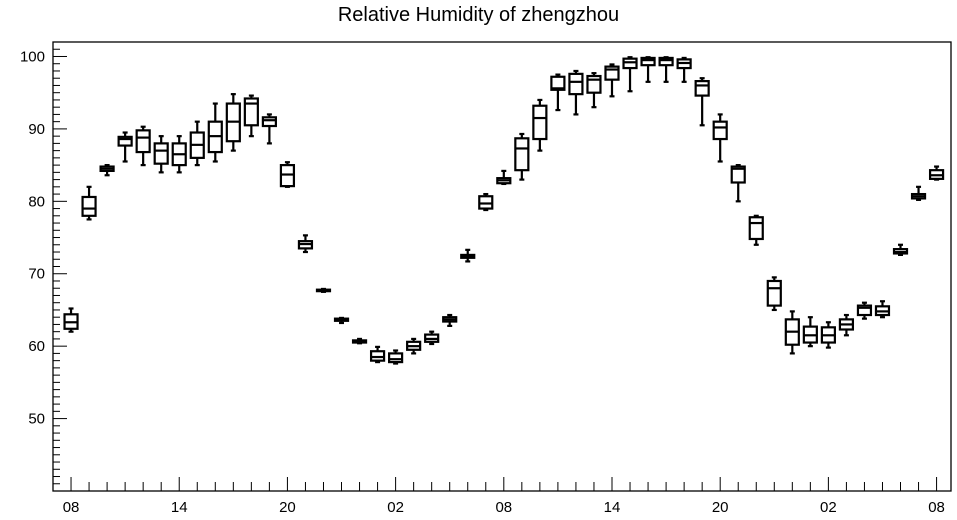  What do you see at coordinates (36, 419) in the screenshot?
I see `y-tick-label: 50` at bounding box center [36, 419].